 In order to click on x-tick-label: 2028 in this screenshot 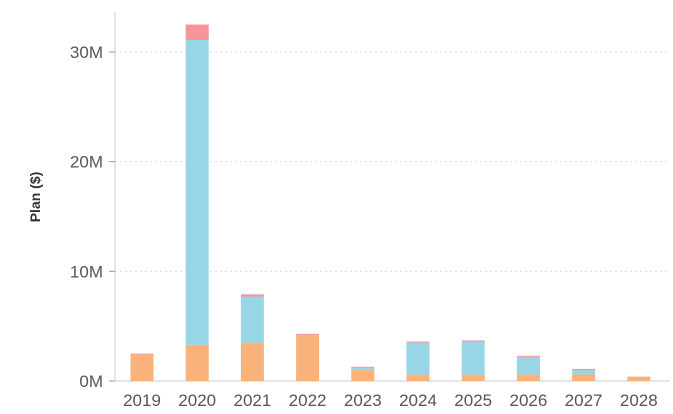, I will do `click(639, 400)`.